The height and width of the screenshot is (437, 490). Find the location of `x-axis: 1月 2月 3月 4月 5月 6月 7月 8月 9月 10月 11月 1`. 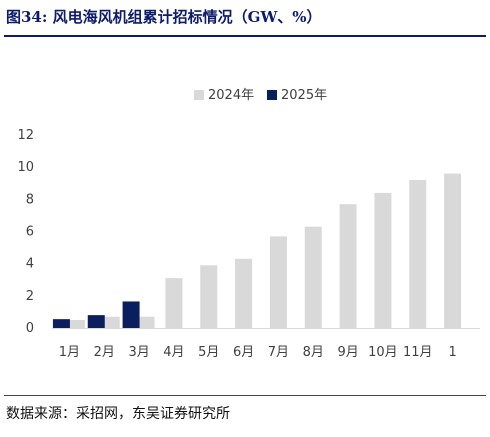

x-axis: 1月 2月 3月 4月 5月 6月 7月 8月 9月 10月 11月 1 is located at coordinates (266, 344).